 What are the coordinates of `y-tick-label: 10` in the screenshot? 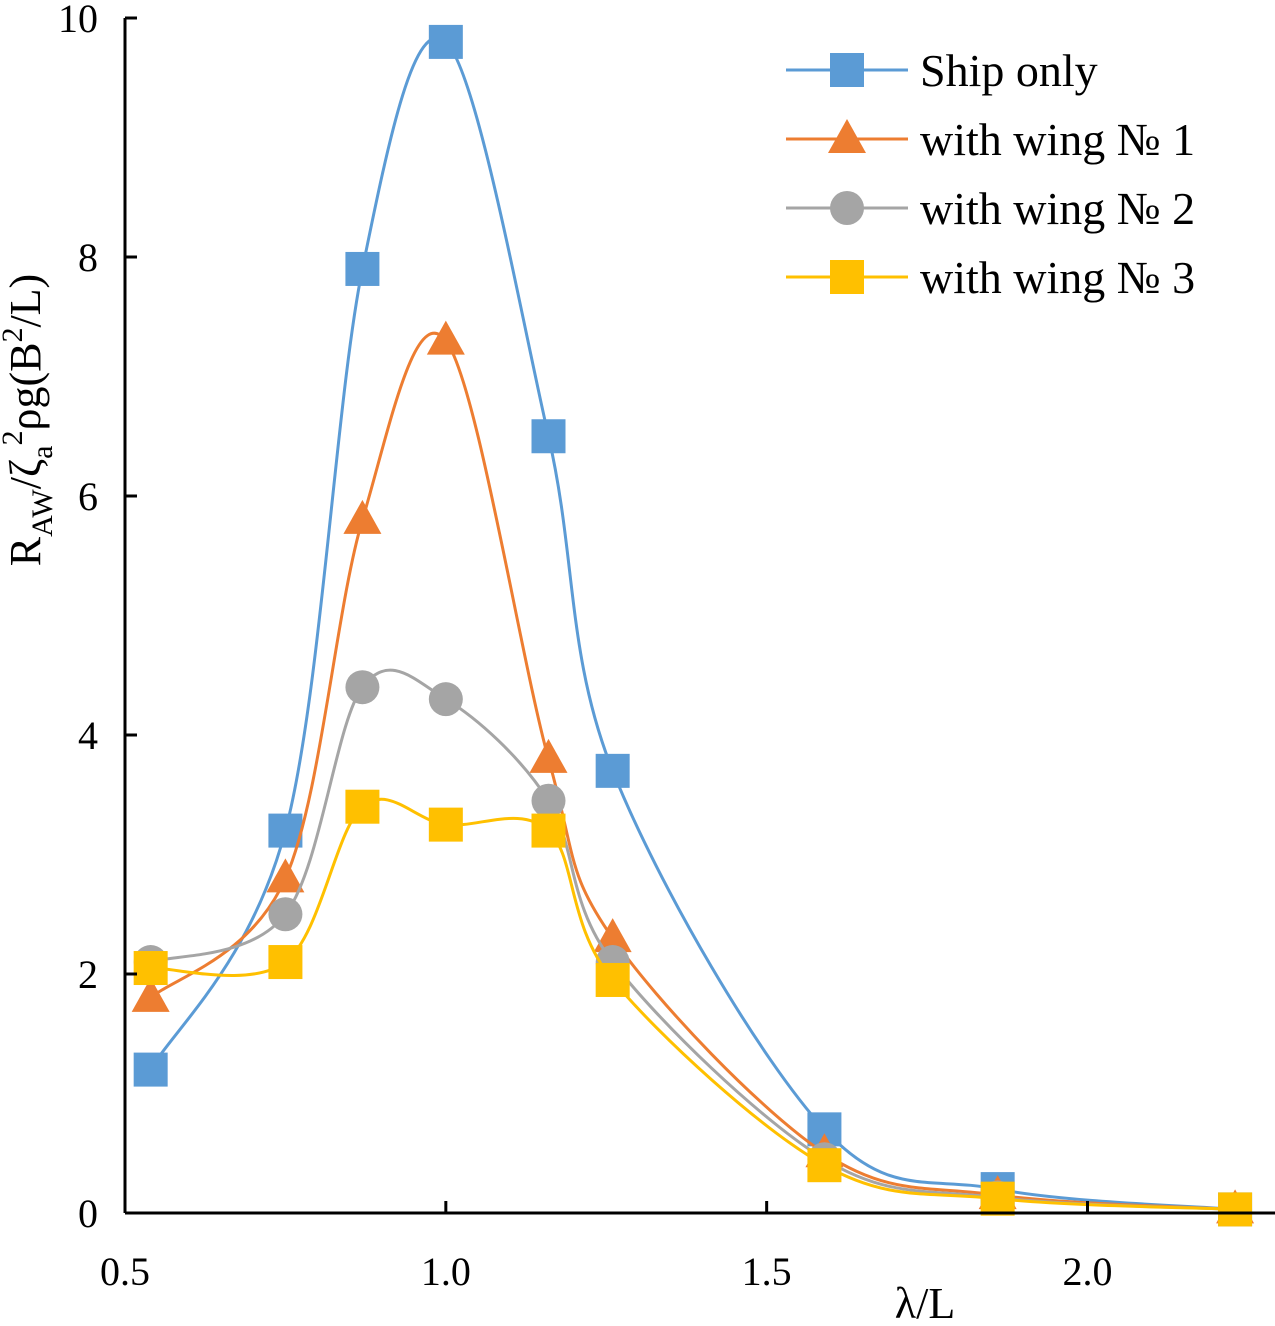 It's located at (78, 20).